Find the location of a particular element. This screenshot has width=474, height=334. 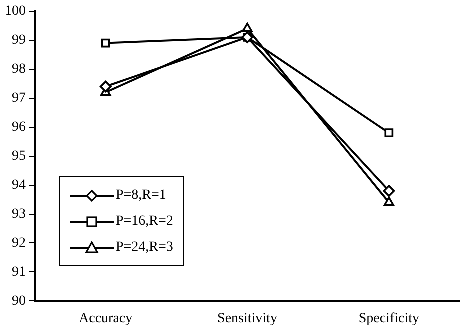

y-tick-label: 92 is located at coordinates (19, 243).